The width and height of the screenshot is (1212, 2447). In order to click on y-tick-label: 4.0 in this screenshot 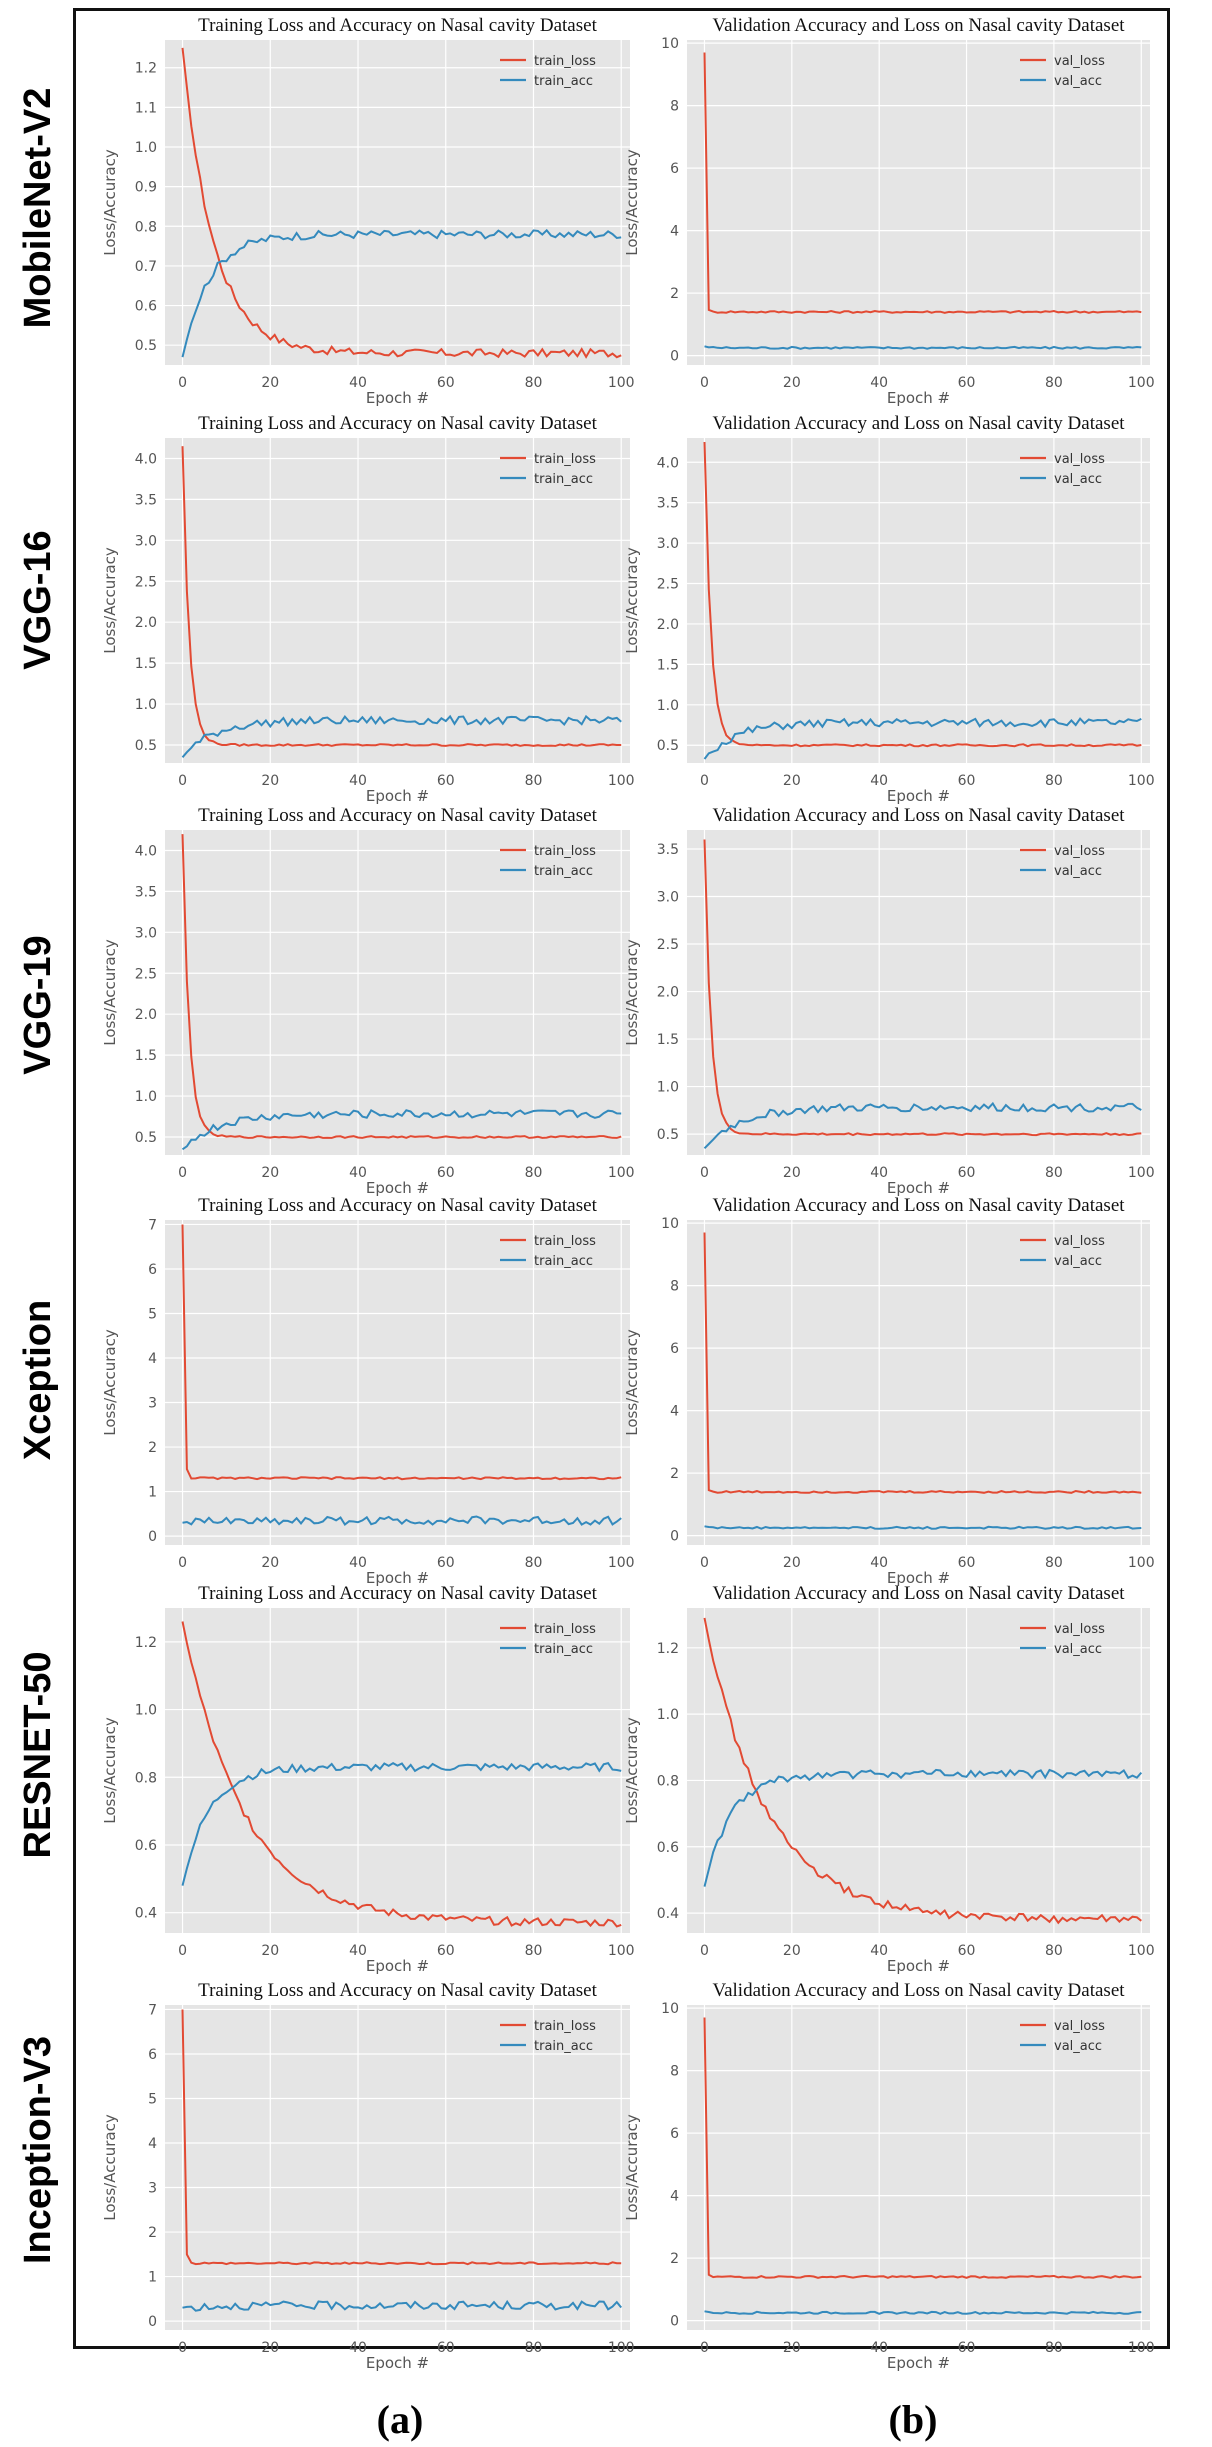, I will do `click(146, 851)`.